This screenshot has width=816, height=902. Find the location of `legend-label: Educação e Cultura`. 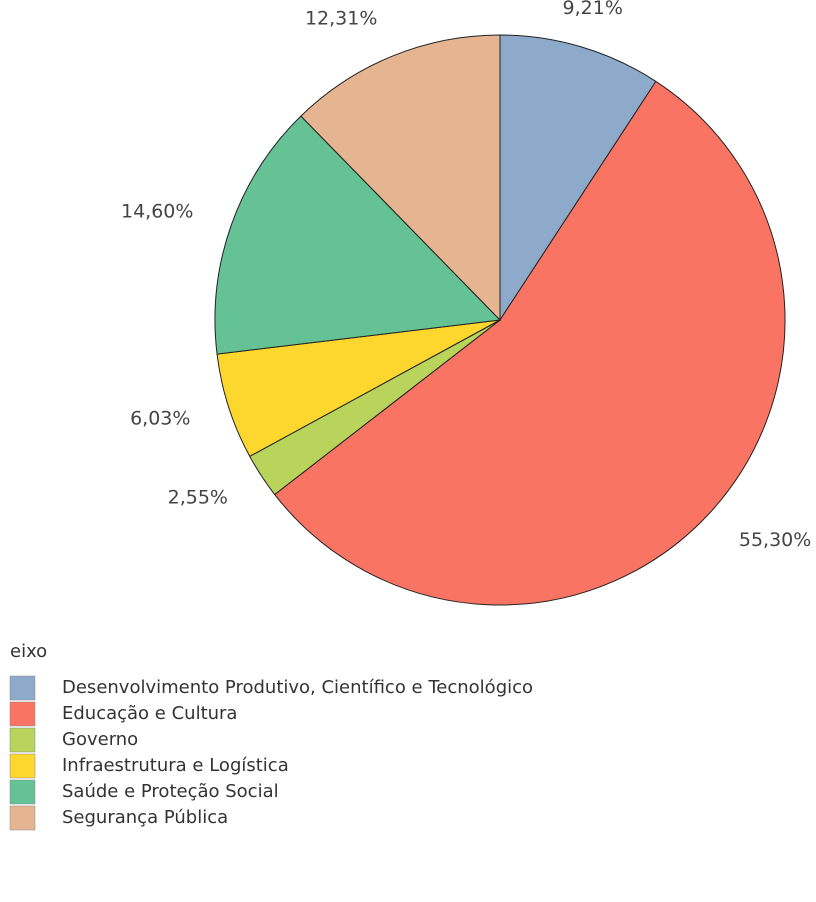

legend-label: Educação e Cultura is located at coordinates (149, 713).